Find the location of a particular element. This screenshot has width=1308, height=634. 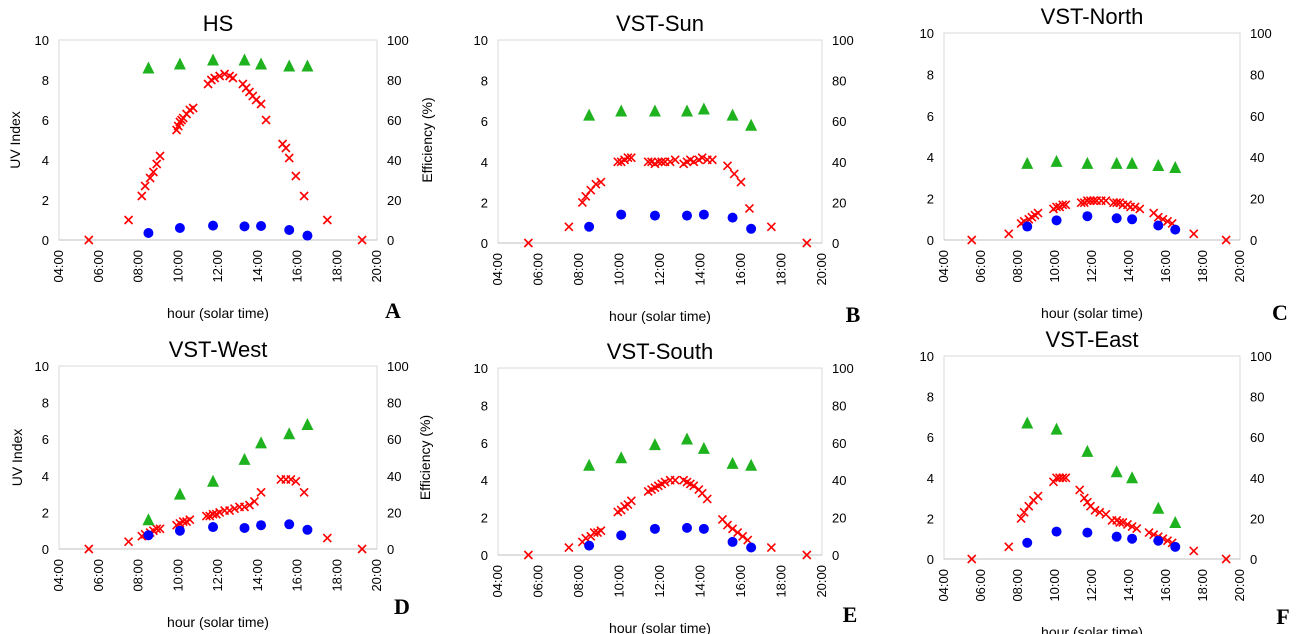

panel-letter: F is located at coordinates (1282, 616).